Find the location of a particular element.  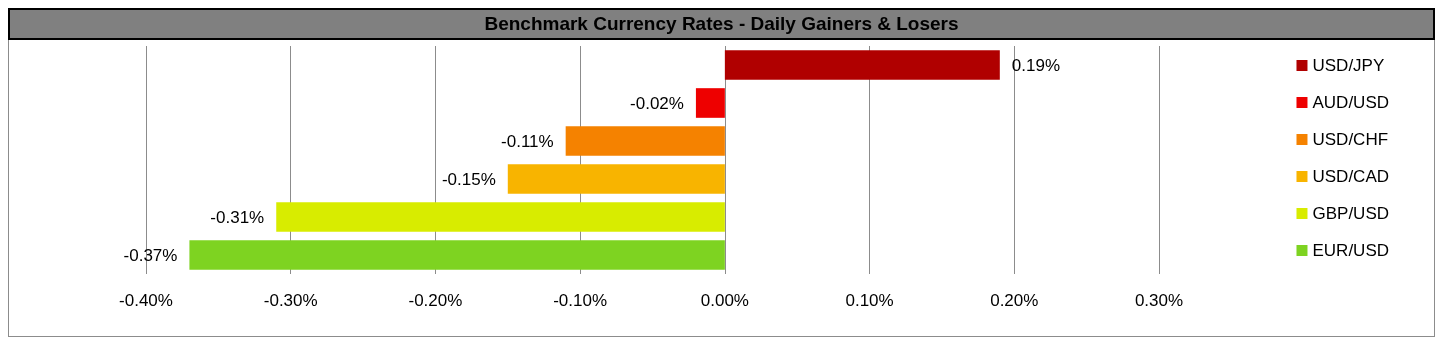

legend-label: USD/CAD is located at coordinates (1350, 176).